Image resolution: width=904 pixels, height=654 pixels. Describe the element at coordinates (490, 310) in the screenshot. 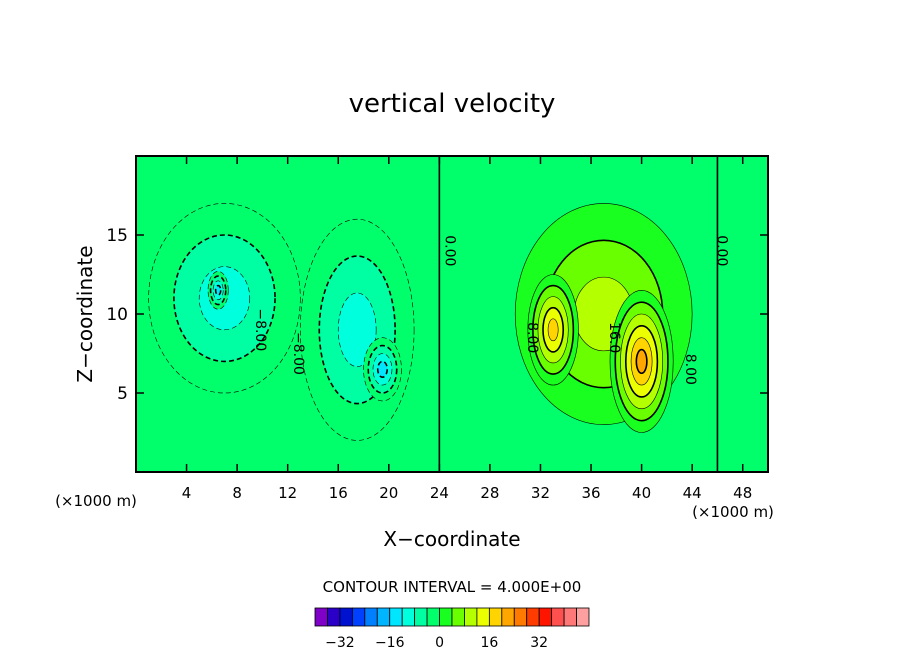

I see `contour-labels: 0.00 0.00 8.00 8.00 16.0 −8.00 −8.00` at that location.